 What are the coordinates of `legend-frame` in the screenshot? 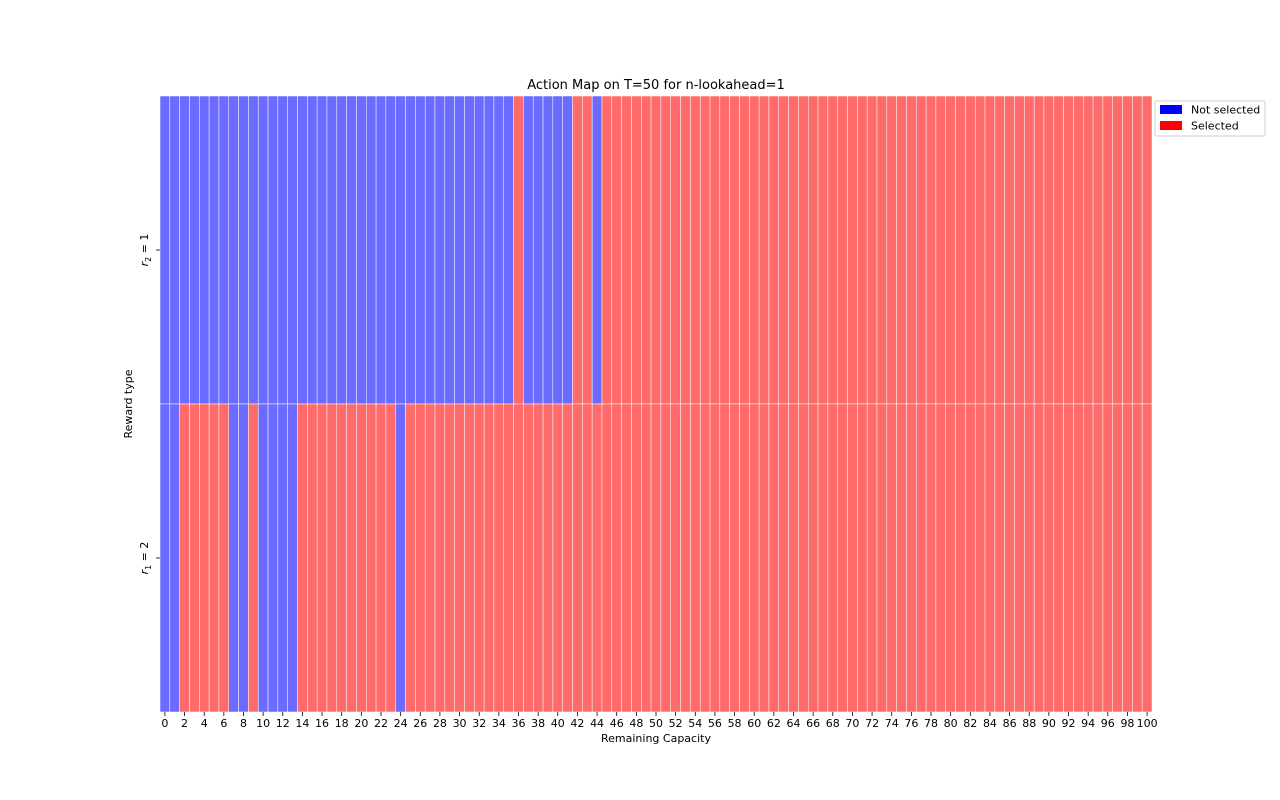 It's located at (1210, 118).